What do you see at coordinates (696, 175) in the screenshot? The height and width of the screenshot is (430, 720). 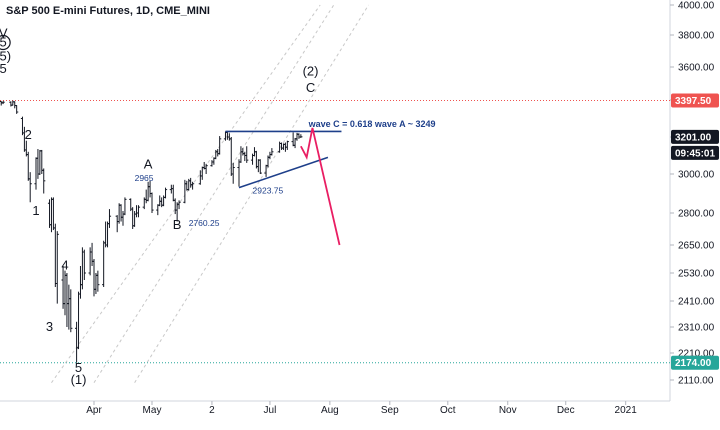 I see `y-tick-label: 3000.00` at bounding box center [696, 175].